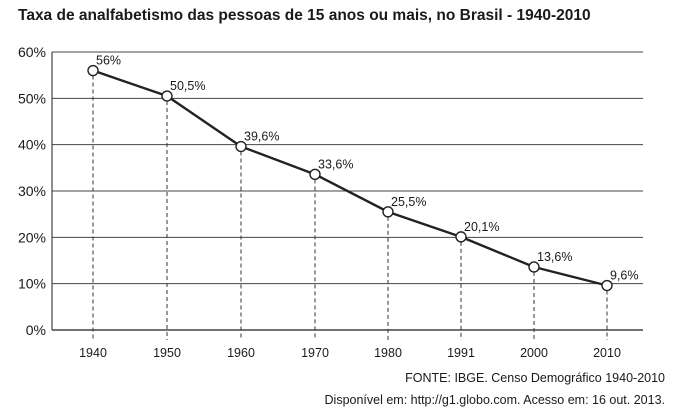 Image resolution: width=678 pixels, height=415 pixels. Describe the element at coordinates (624, 276) in the screenshot. I see `data-label: 9,6%` at that location.